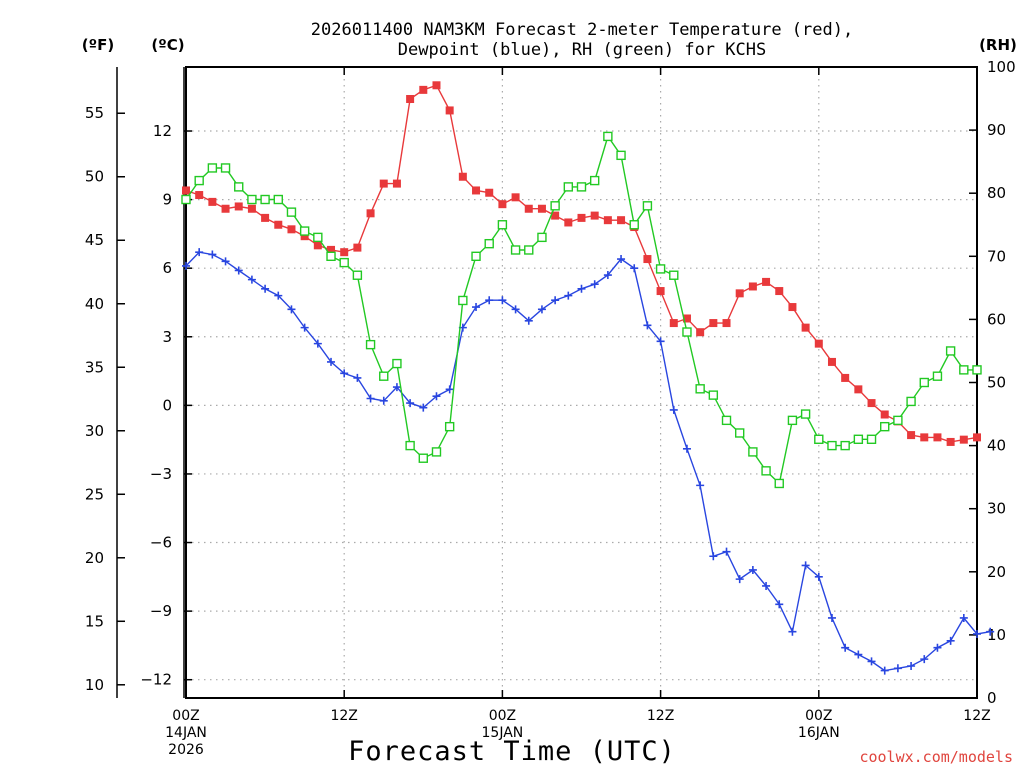  Describe the element at coordinates (996, 193) in the screenshot. I see `rh-tick-label: 80` at that location.